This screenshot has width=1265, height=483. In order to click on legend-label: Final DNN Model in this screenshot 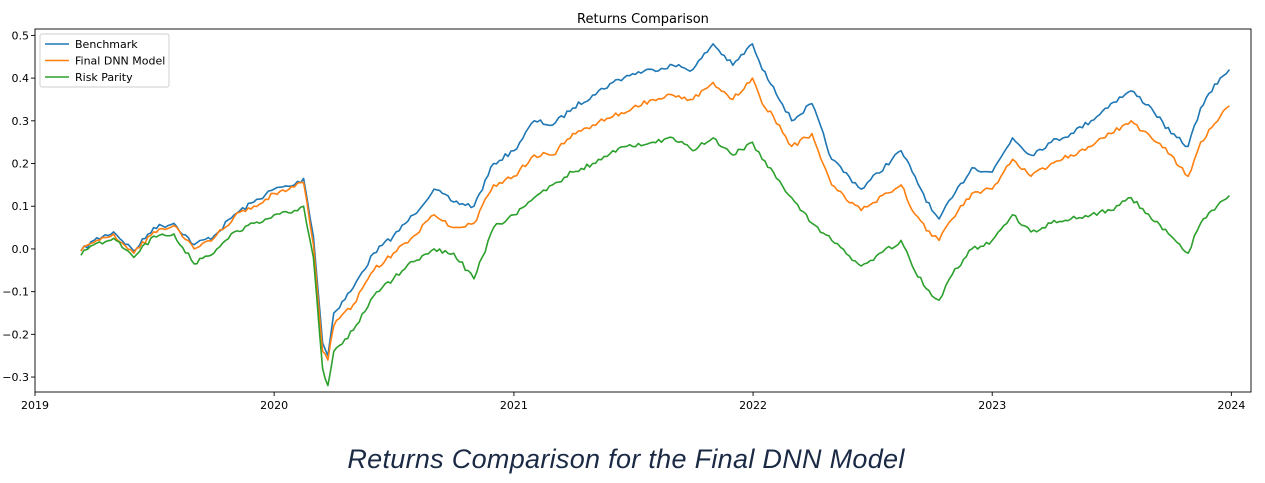, I will do `click(120, 61)`.